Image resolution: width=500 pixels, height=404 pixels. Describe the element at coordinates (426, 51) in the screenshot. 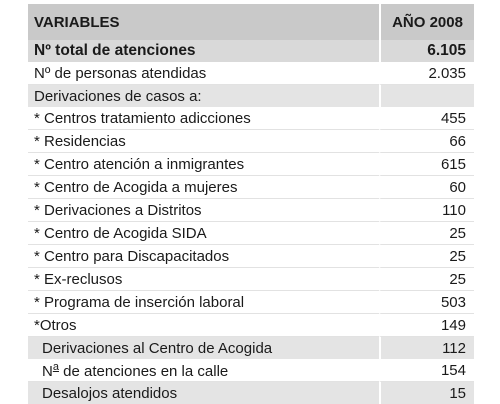

I see `total-value: 6.105` at that location.